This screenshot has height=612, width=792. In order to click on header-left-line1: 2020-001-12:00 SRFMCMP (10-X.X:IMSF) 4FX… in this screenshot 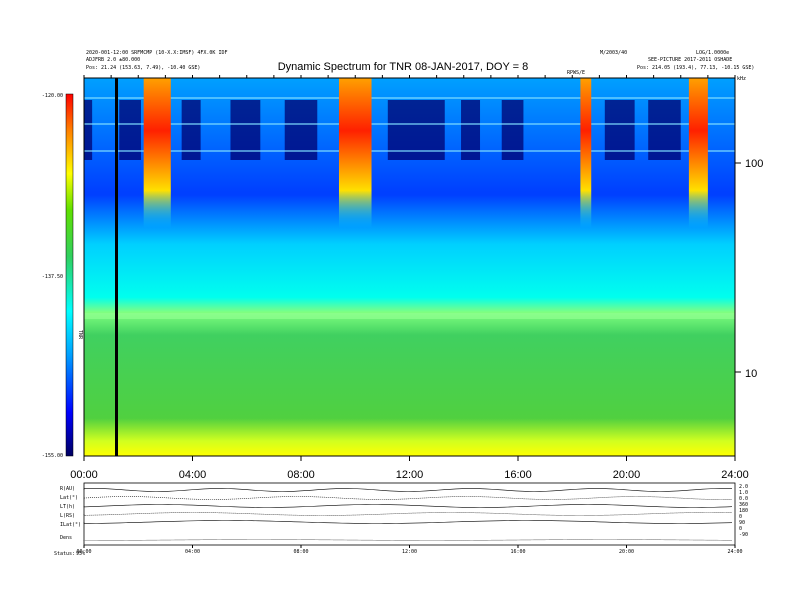, I will do `click(156, 53)`.